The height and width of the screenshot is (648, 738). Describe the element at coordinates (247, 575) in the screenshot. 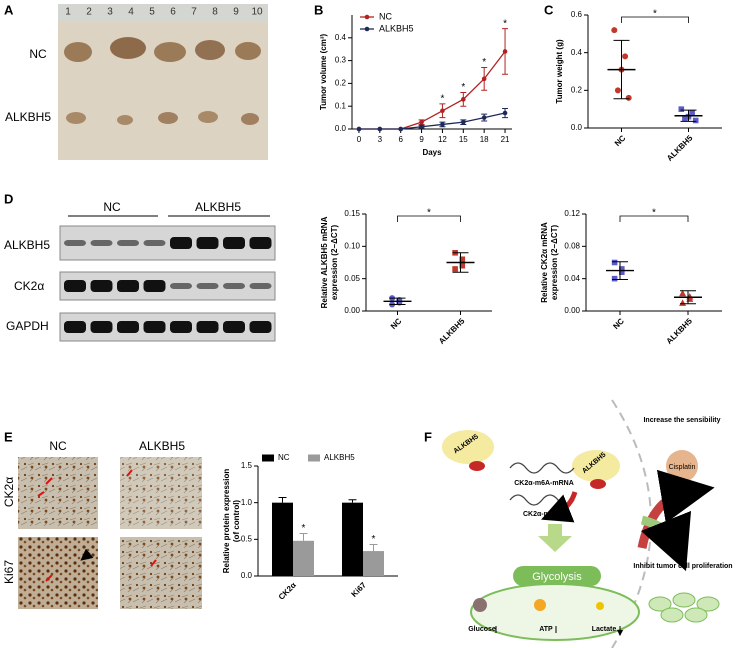

I see `y-tick-label: 0.0` at that location.